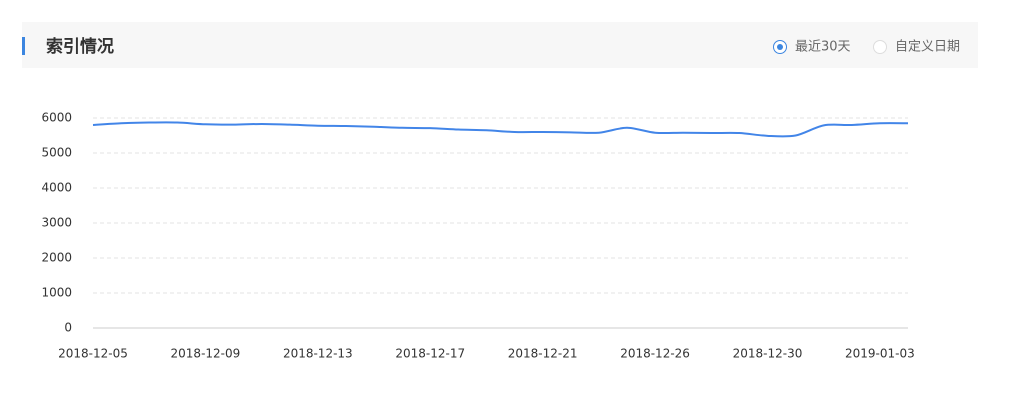 Image resolution: width=1020 pixels, height=408 pixels. Describe the element at coordinates (500, 129) in the screenshot. I see `line` at that location.